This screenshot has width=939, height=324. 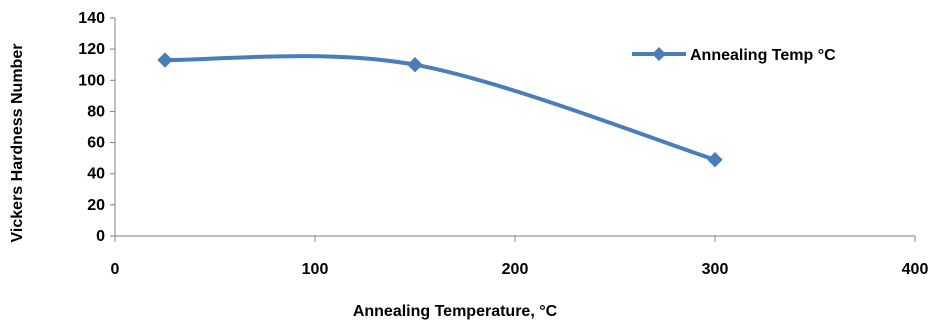 I want to click on y-tick-label: 140, so click(x=91, y=18).